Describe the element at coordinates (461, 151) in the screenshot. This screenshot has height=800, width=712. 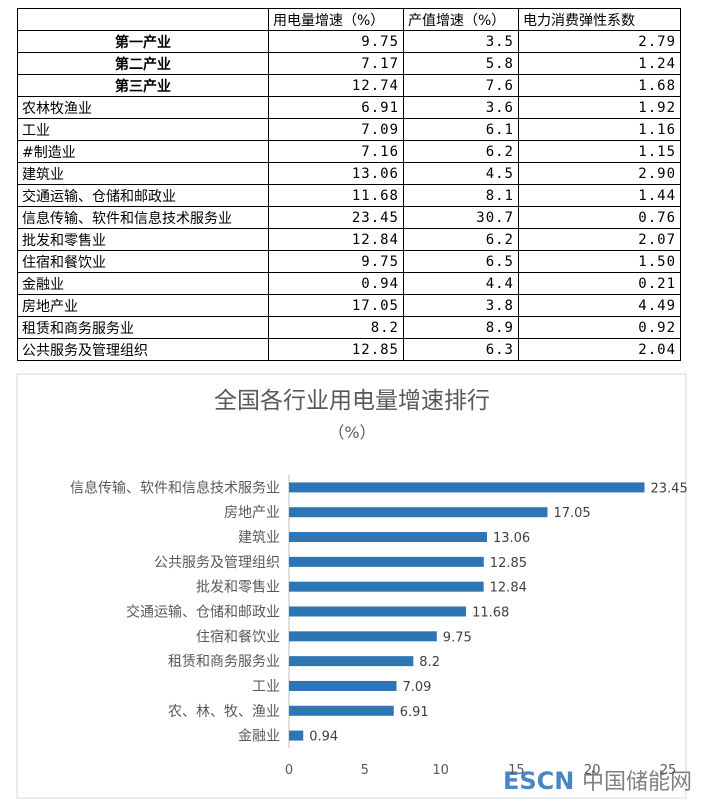
I see `cell: 6.2` at that location.